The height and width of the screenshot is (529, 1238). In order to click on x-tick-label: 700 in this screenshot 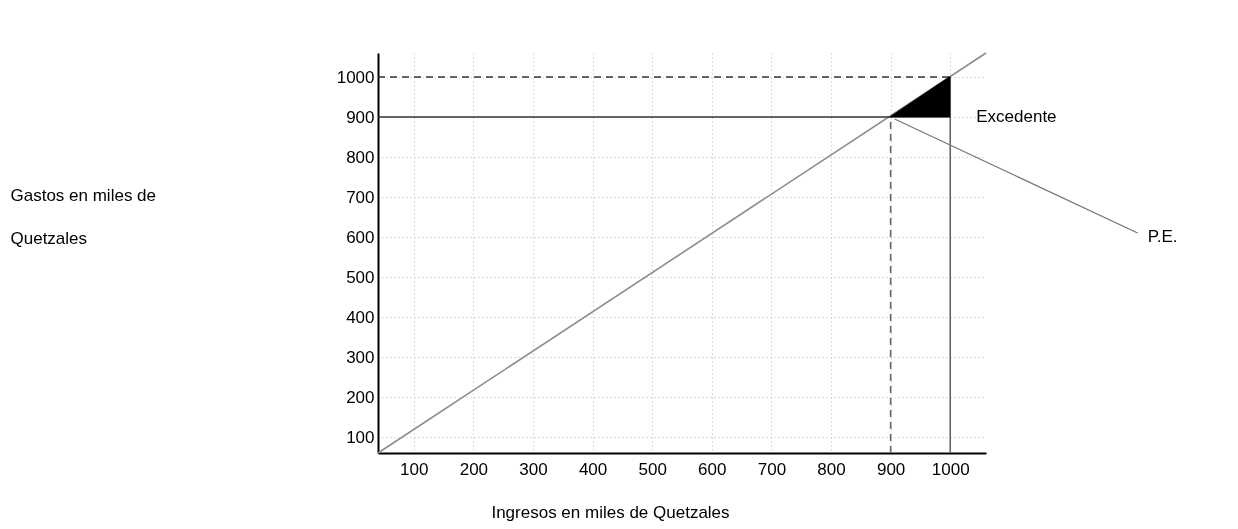, I will do `click(772, 469)`.